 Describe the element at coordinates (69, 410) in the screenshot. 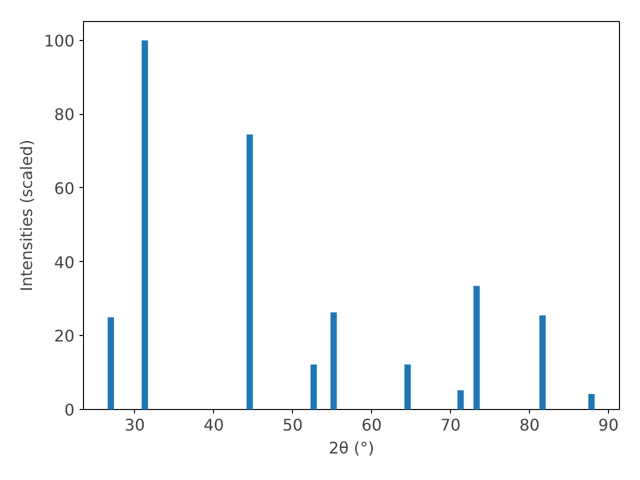

I see `y-tick-label: 0` at that location.